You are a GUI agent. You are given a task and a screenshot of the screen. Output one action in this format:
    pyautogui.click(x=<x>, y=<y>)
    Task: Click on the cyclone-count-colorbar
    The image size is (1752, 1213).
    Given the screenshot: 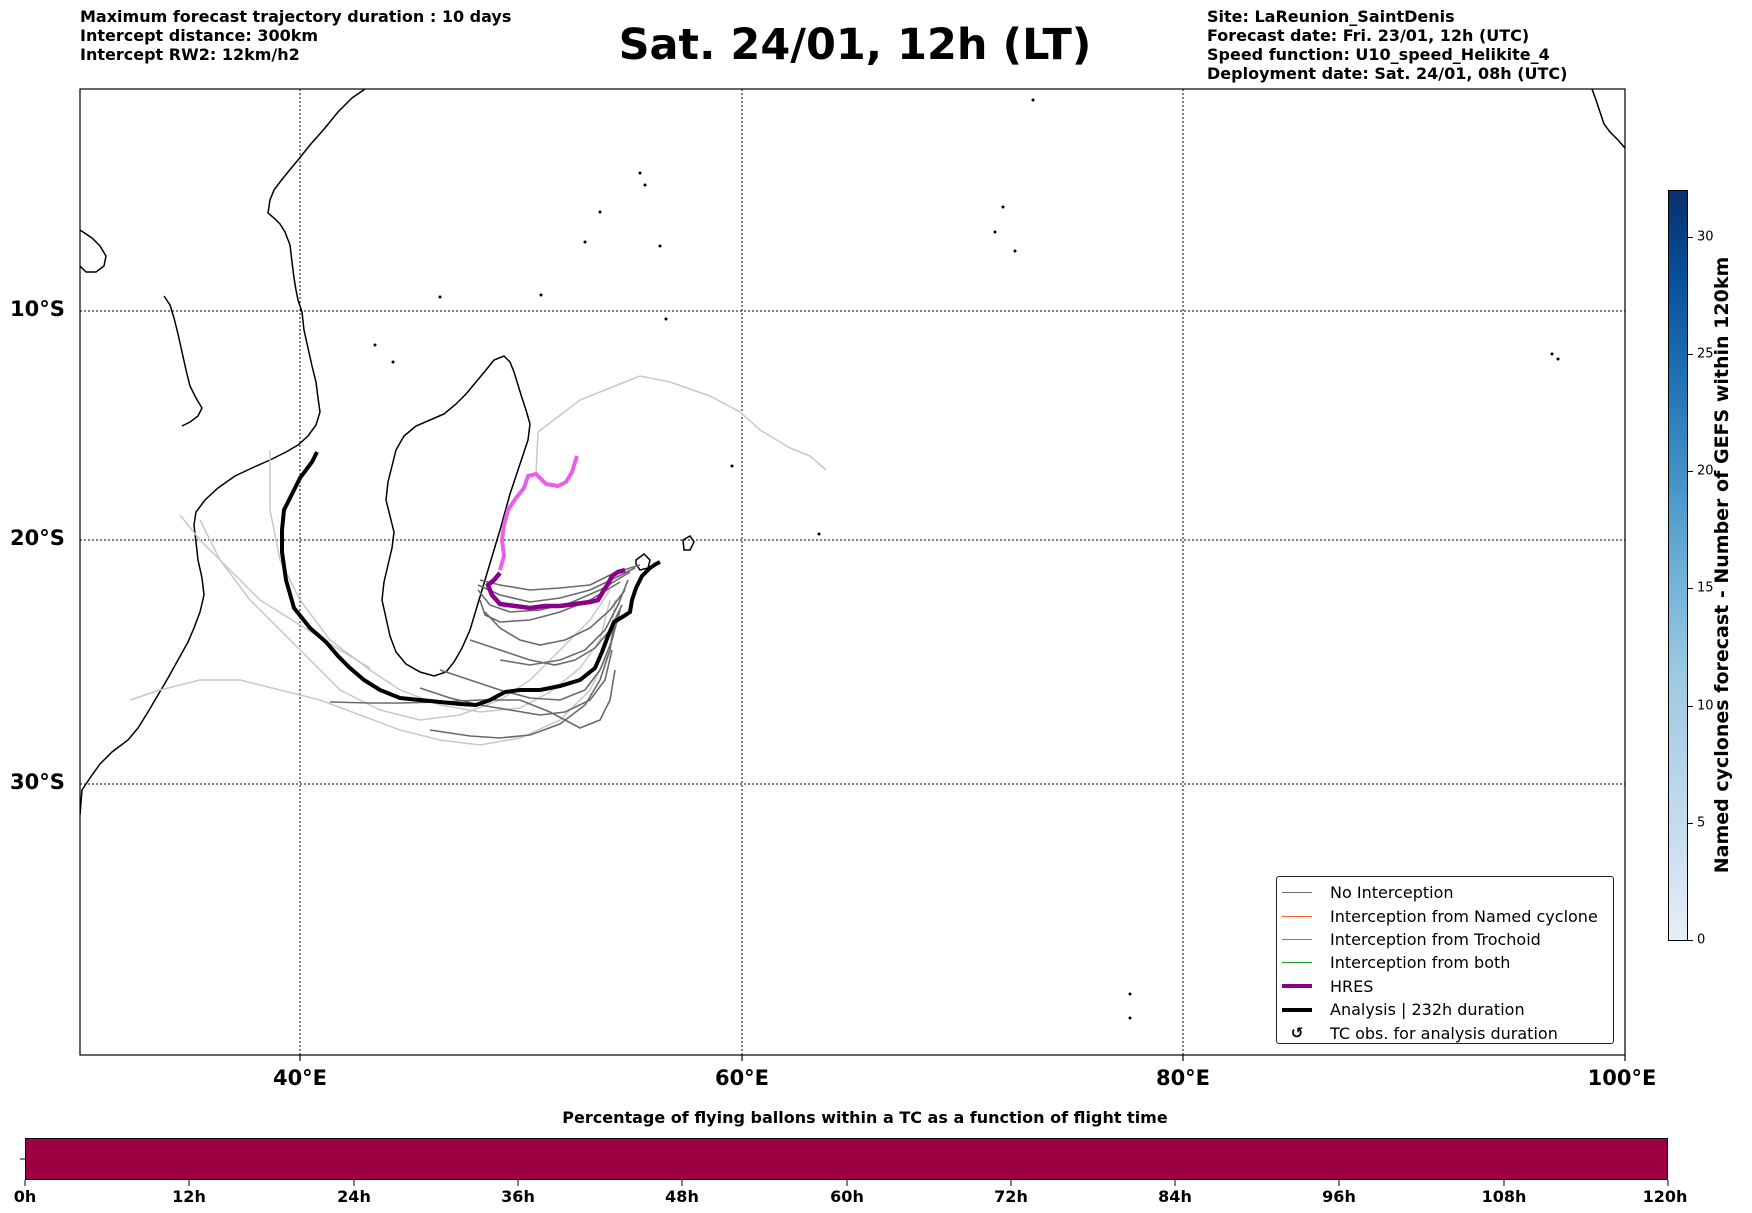 What is the action you would take?
    pyautogui.click(x=1678, y=565)
    